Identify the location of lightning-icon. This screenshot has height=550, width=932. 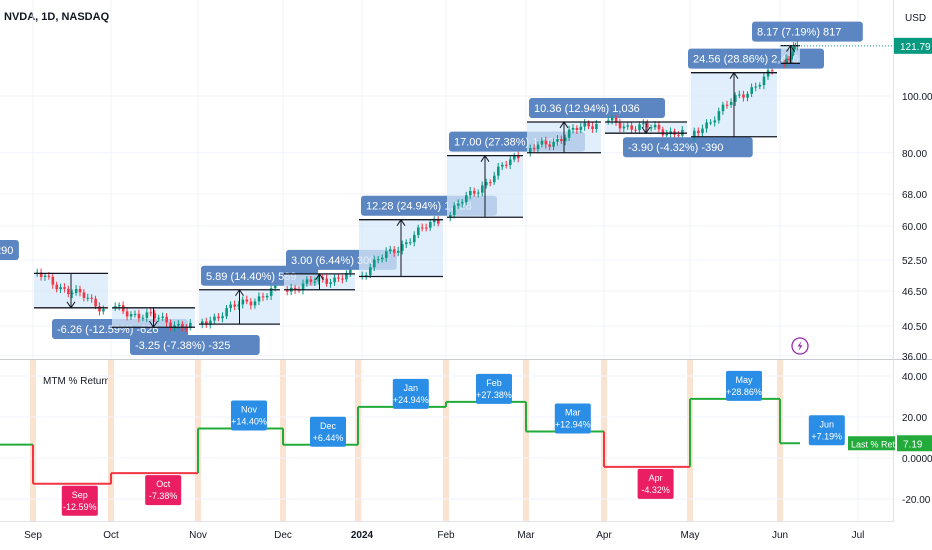
(800, 346).